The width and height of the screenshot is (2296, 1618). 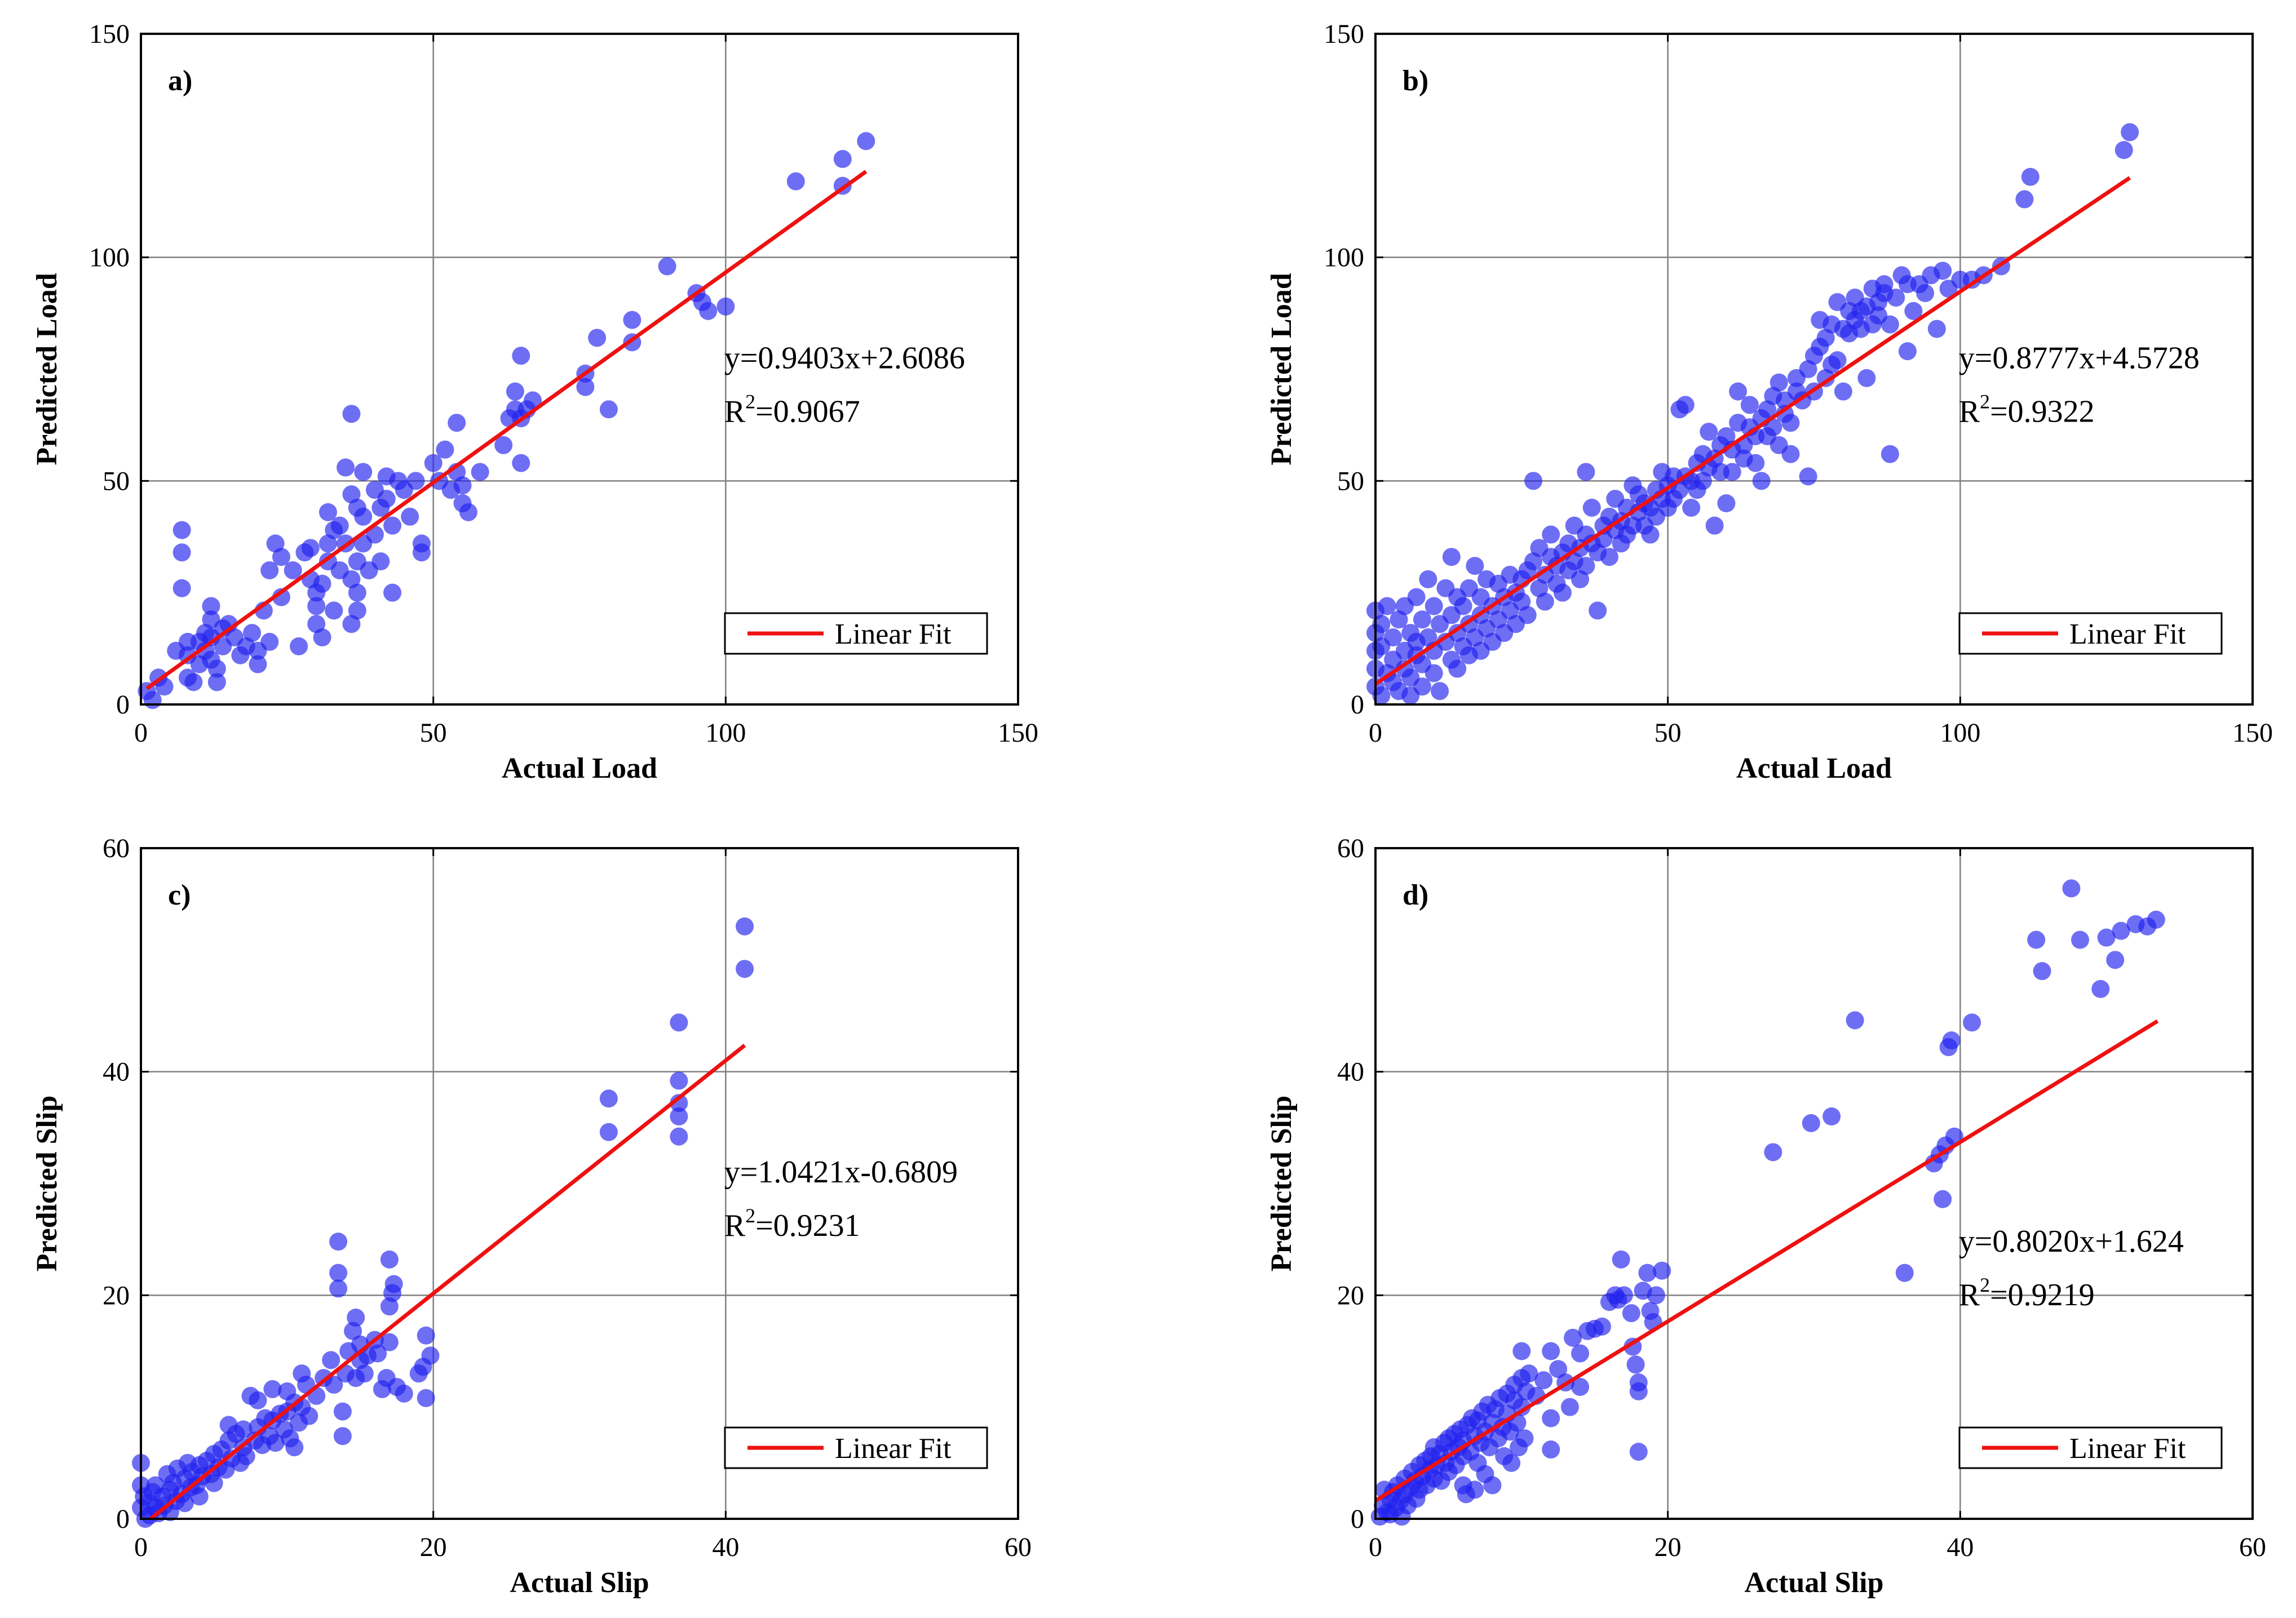 I want to click on legend-label: Linear Fit, so click(x=893, y=1449).